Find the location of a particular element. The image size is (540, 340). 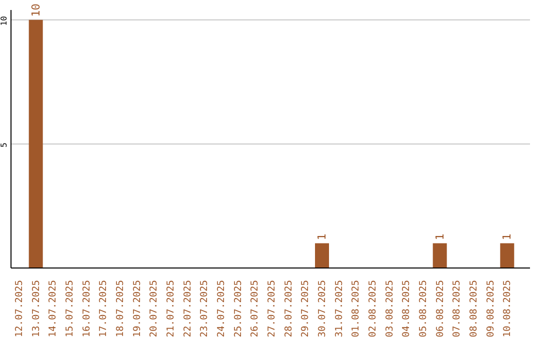

x-tick-label: 03.08.2025 is located at coordinates (390, 309).